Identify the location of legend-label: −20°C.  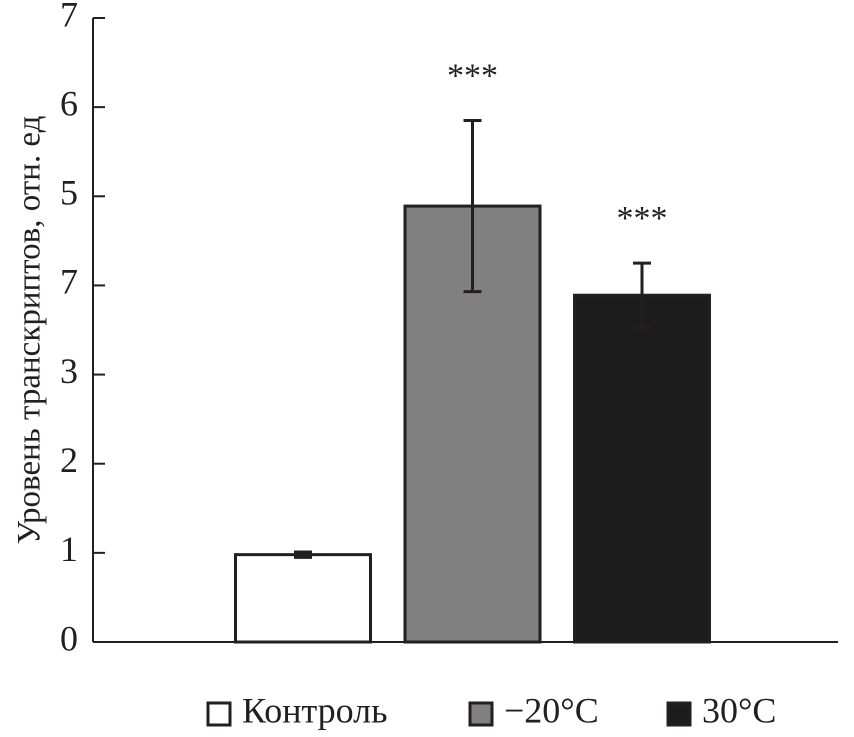
(551, 710).